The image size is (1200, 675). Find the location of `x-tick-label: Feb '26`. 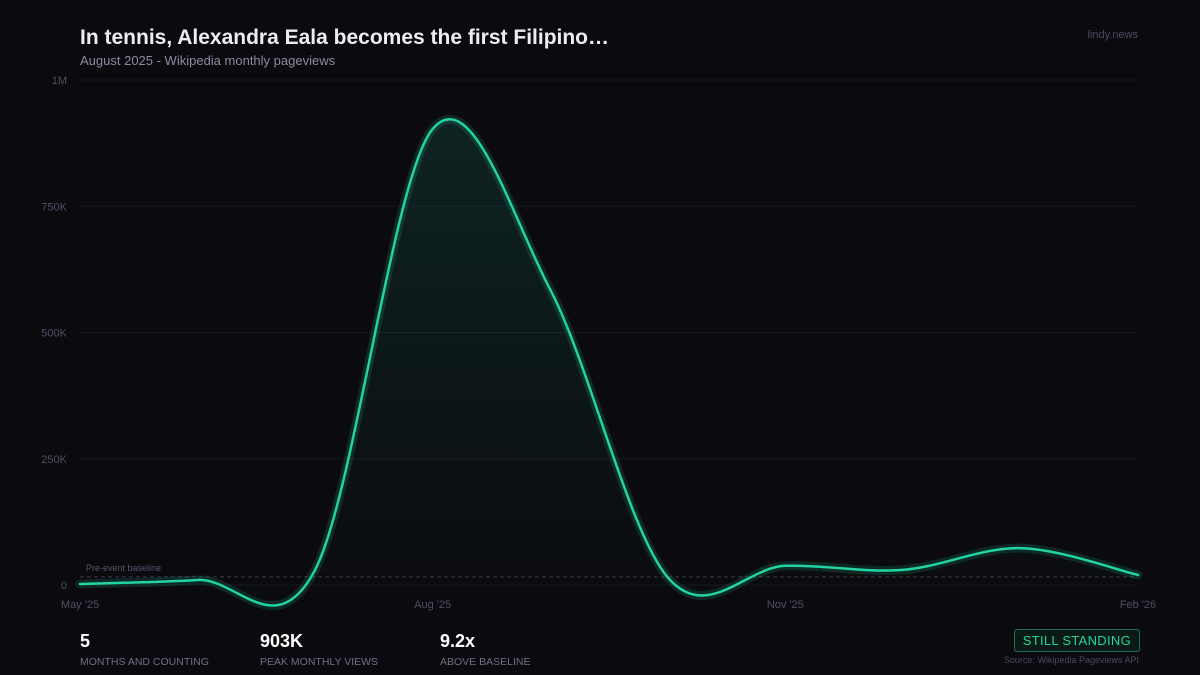

x-tick-label: Feb '26 is located at coordinates (1138, 605).